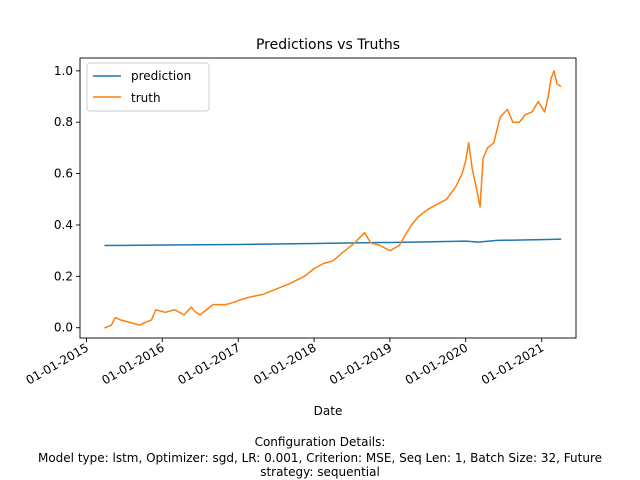 Image resolution: width=640 pixels, height=480 pixels. I want to click on y-tick-label: 1.0, so click(63, 71).